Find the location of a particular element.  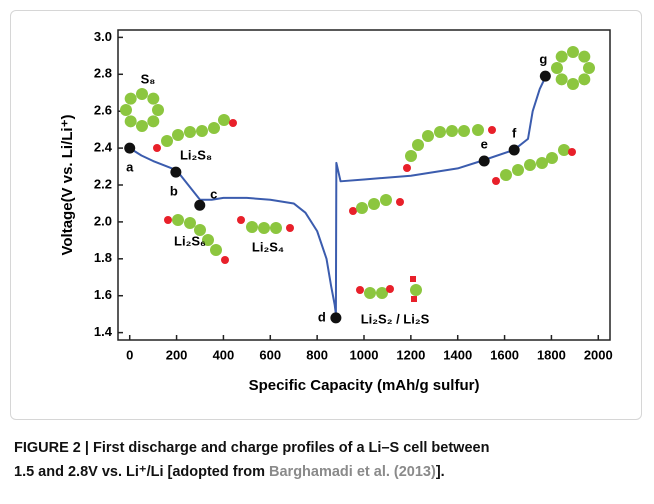

point-label: c is located at coordinates (213, 194).